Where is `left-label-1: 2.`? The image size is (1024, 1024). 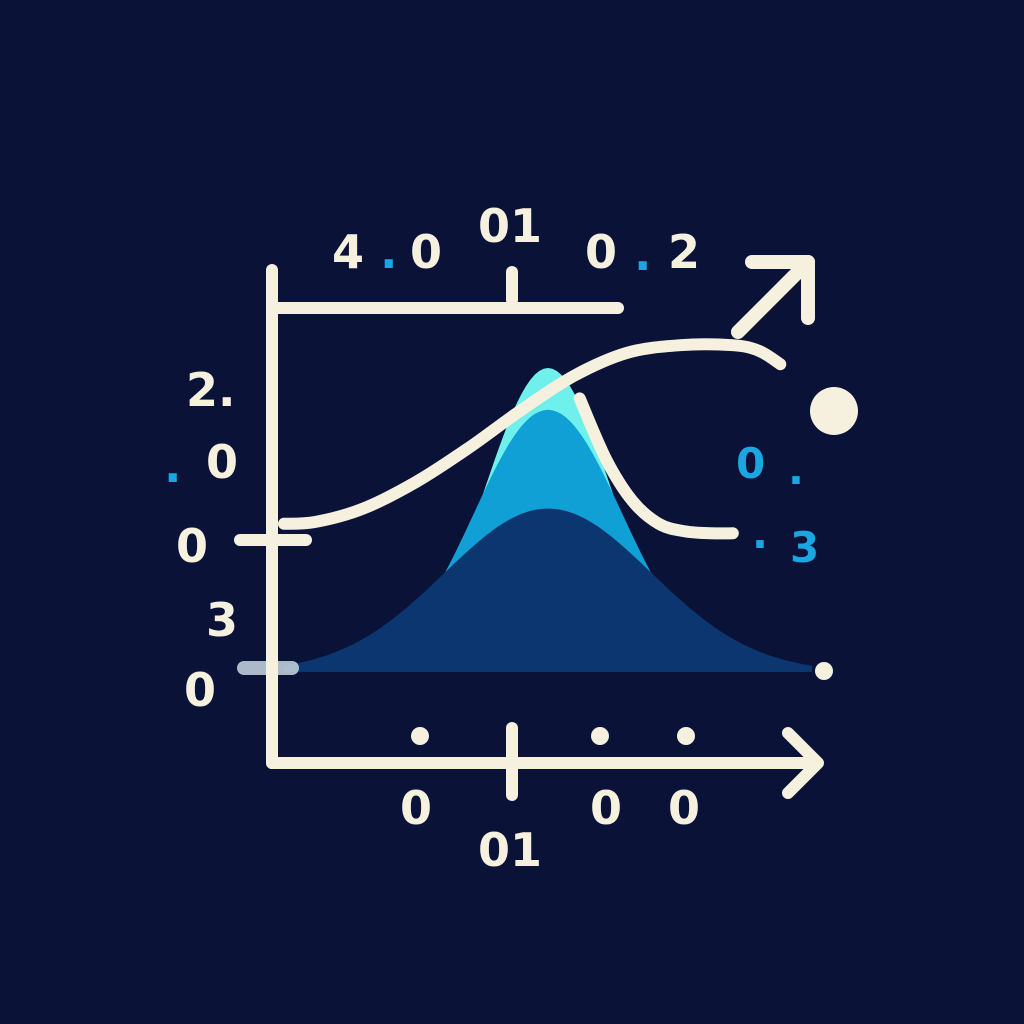
left-label-1: 2. is located at coordinates (210, 390).